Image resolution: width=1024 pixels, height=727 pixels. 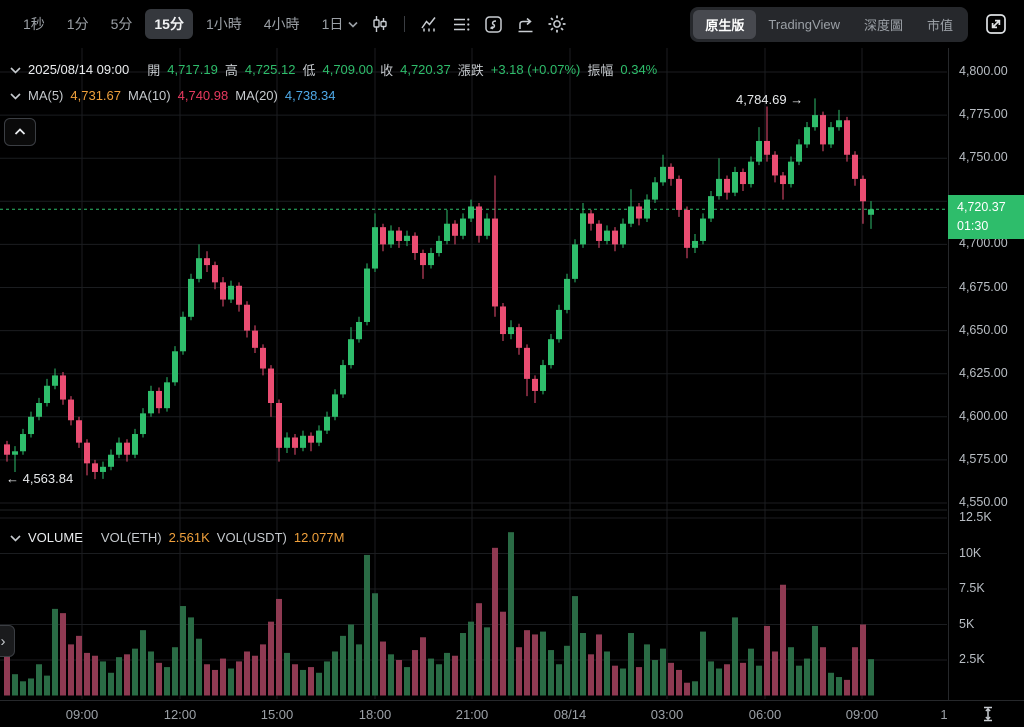 I want to click on axis-tick-label: 4,650.00, so click(x=983, y=329).